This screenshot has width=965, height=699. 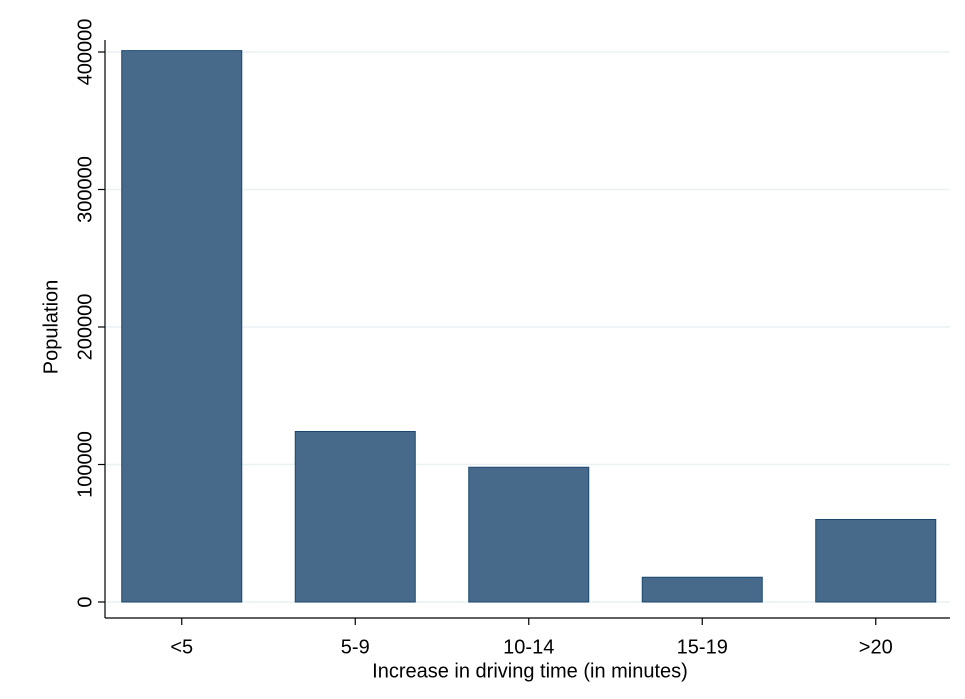 I want to click on y-tick-label: 100000, so click(x=85, y=464).